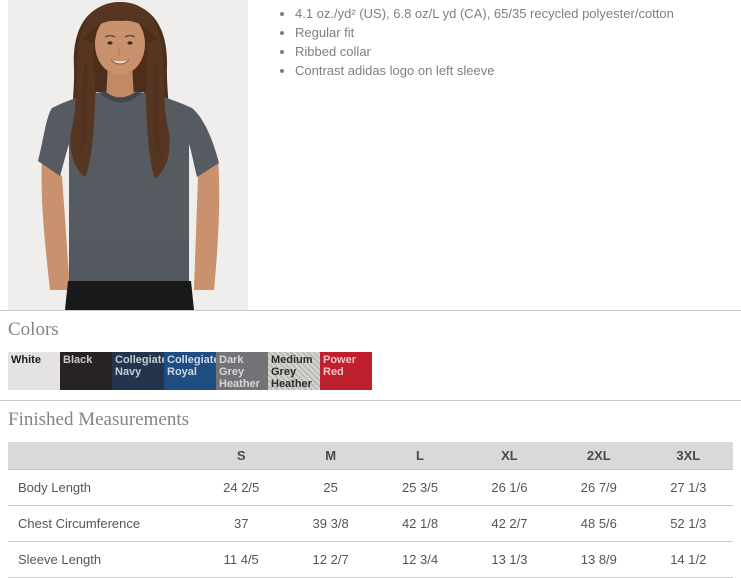  Describe the element at coordinates (599, 456) in the screenshot. I see `size-column-header: 2XL` at that location.